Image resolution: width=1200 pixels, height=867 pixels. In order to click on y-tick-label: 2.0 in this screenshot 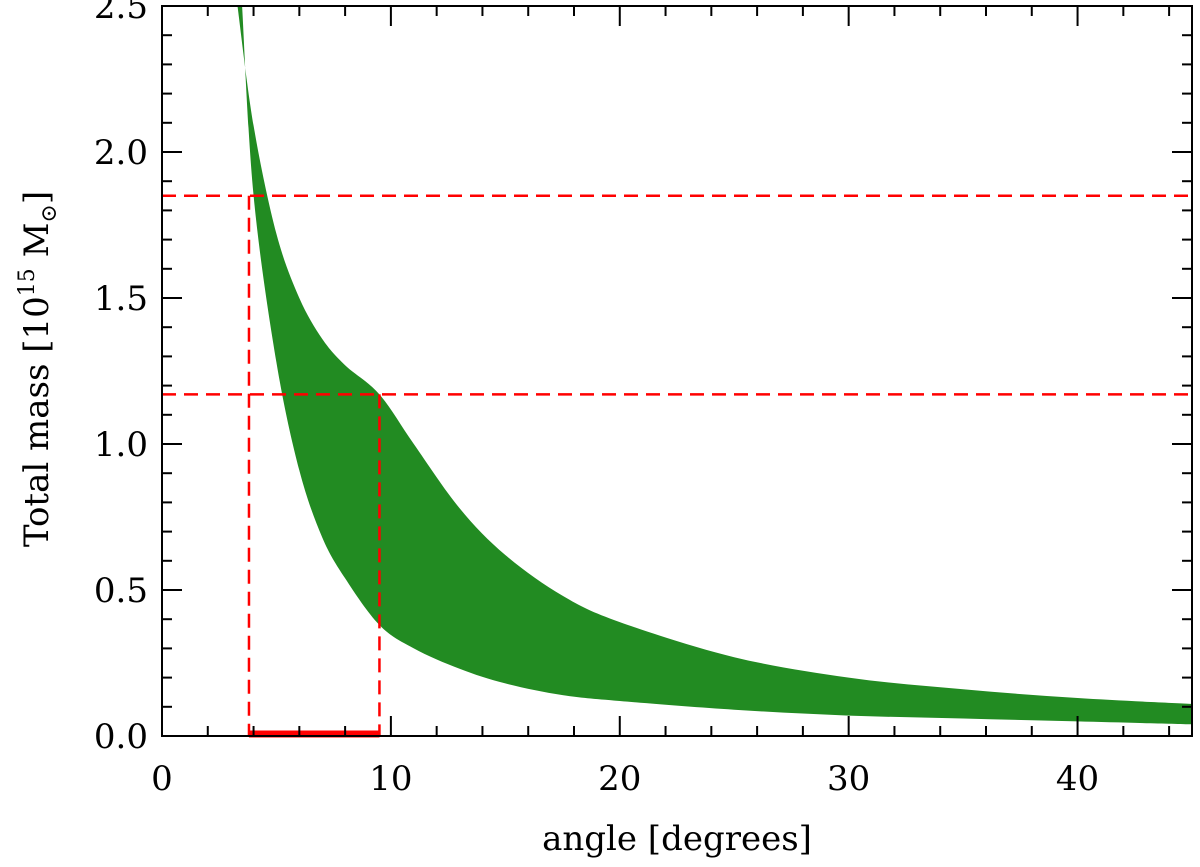, I will do `click(121, 153)`.